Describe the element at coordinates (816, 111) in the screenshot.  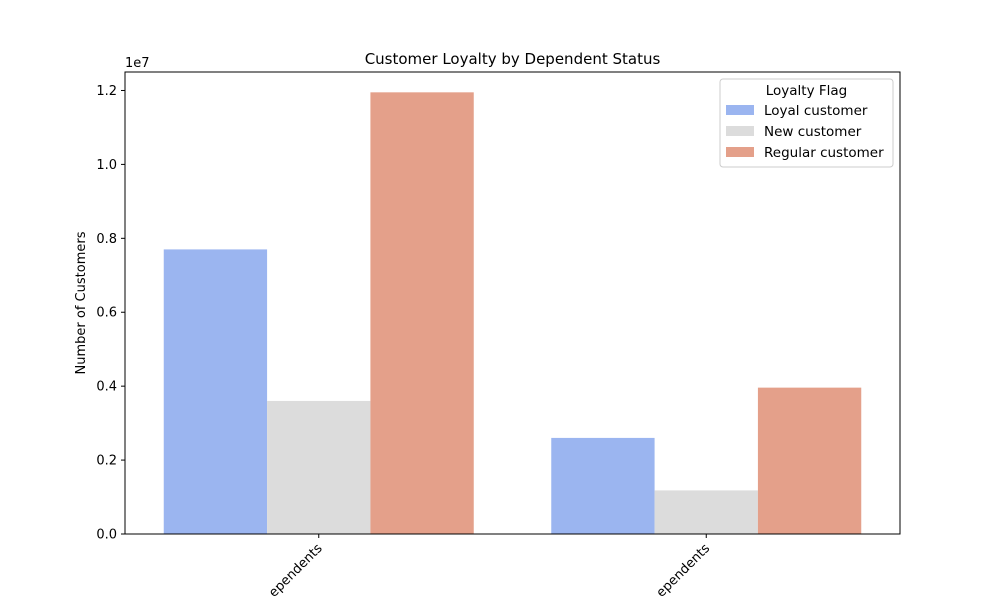
I see `legend-entry-label: Loyal customer` at that location.